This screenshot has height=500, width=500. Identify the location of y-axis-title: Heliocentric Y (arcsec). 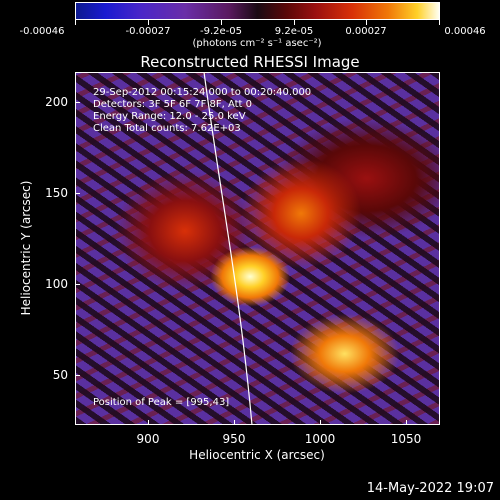
(26, 248).